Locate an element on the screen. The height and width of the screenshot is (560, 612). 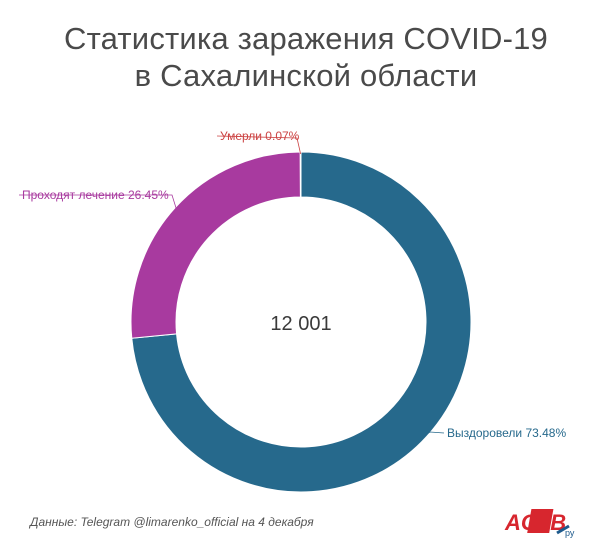
slice-label-2: Умерли 0.07% is located at coordinates (260, 136).